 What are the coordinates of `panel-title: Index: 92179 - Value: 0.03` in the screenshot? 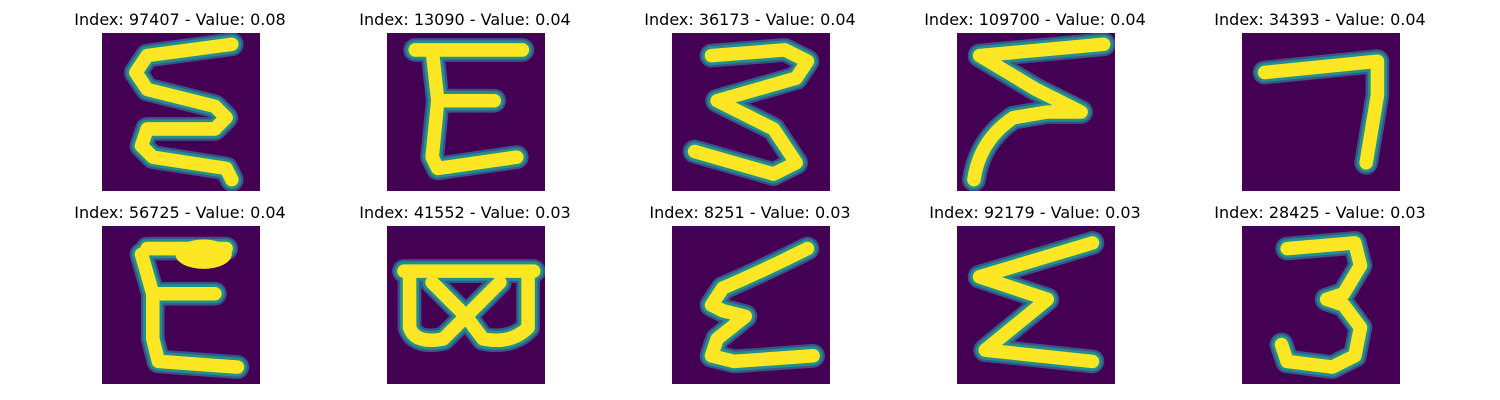 It's located at (1035, 212).